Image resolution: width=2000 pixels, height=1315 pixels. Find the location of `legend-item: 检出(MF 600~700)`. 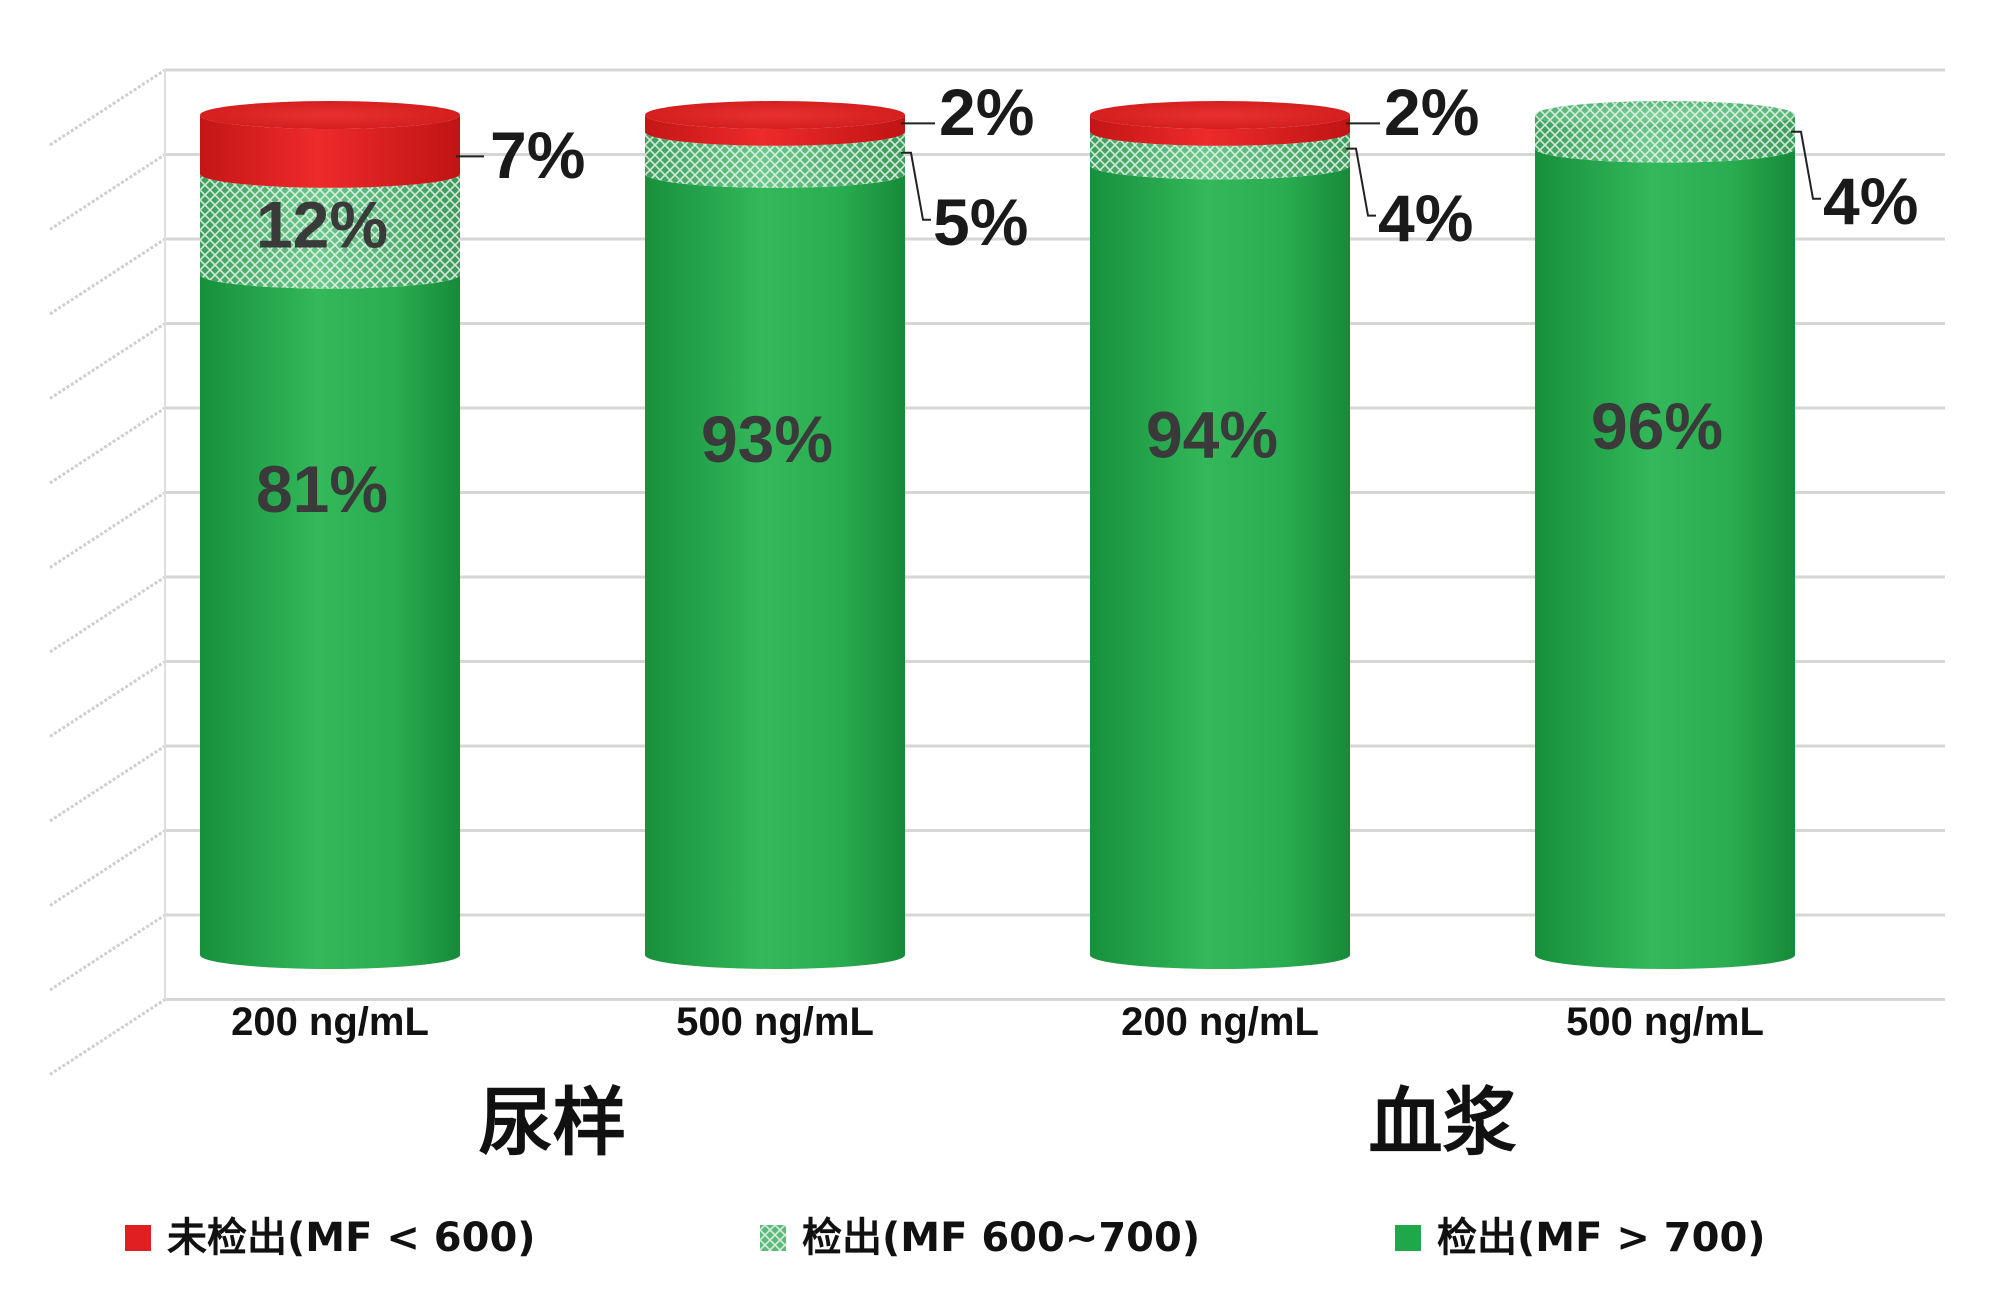

legend-item: 检出(MF 600~700) is located at coordinates (980, 1238).